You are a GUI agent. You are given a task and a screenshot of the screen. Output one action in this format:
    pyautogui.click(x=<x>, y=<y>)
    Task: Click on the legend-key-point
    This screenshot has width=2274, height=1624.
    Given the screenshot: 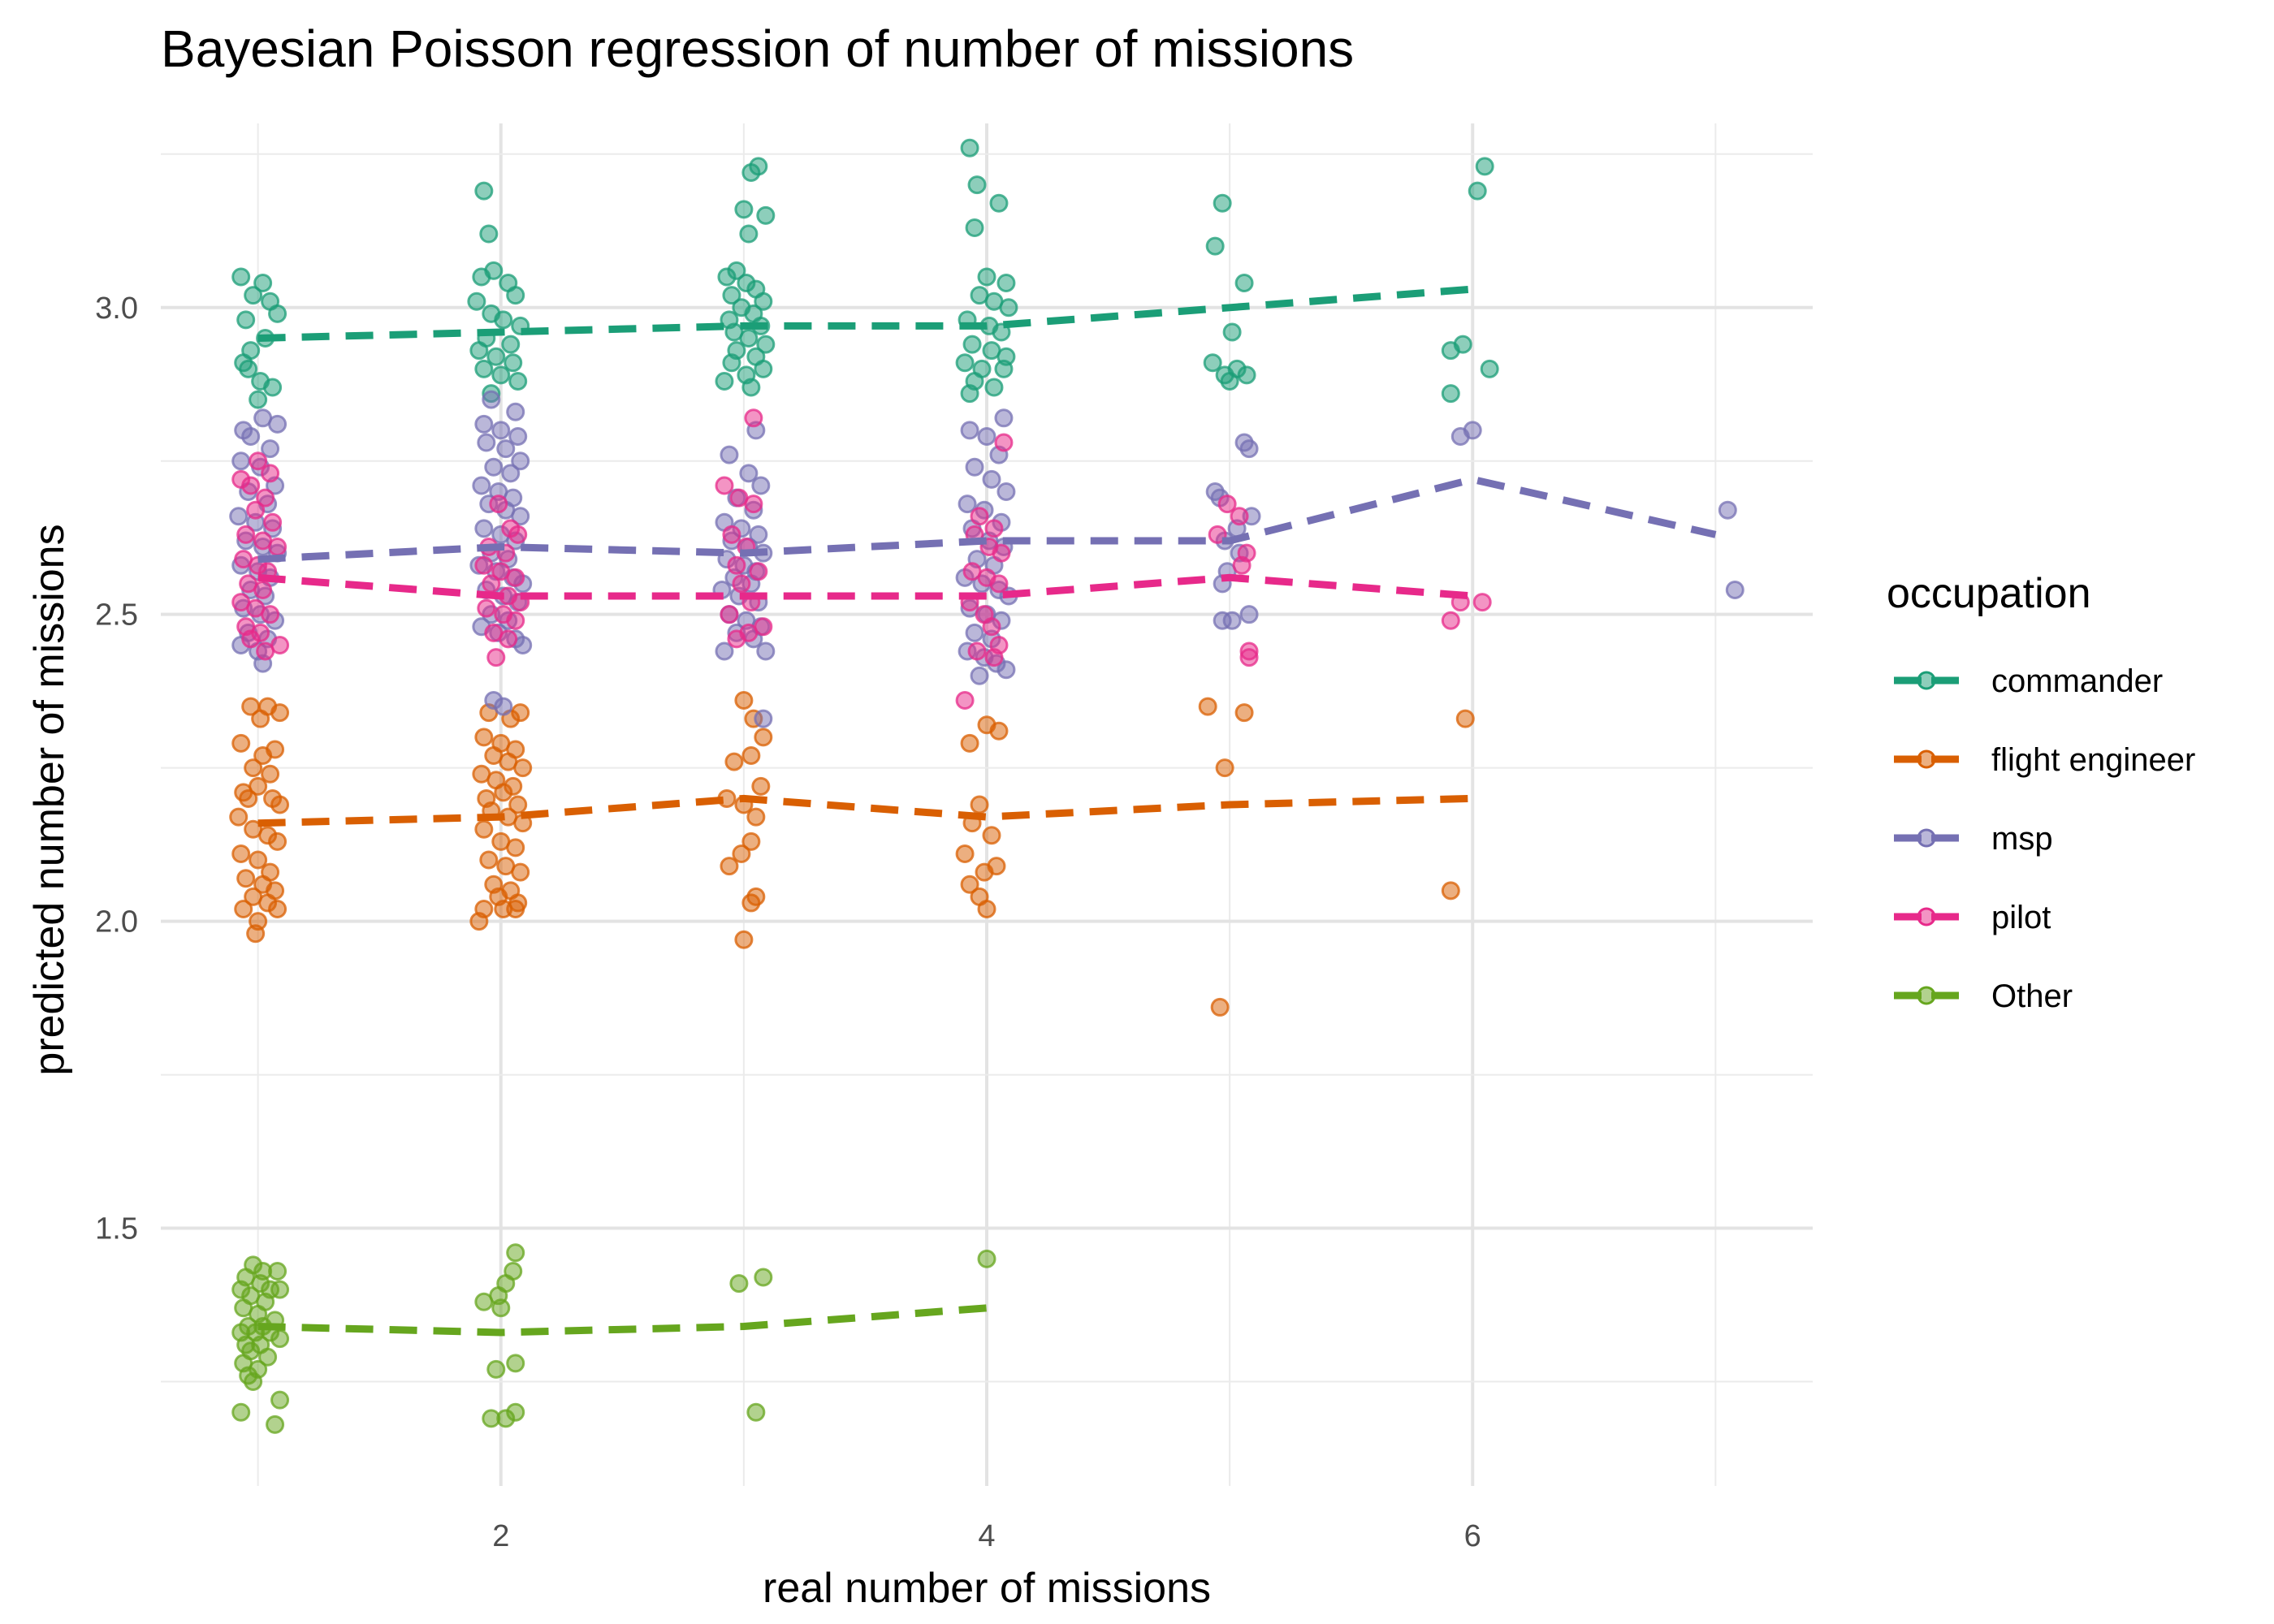 What is the action you would take?
    pyautogui.click(x=1927, y=917)
    